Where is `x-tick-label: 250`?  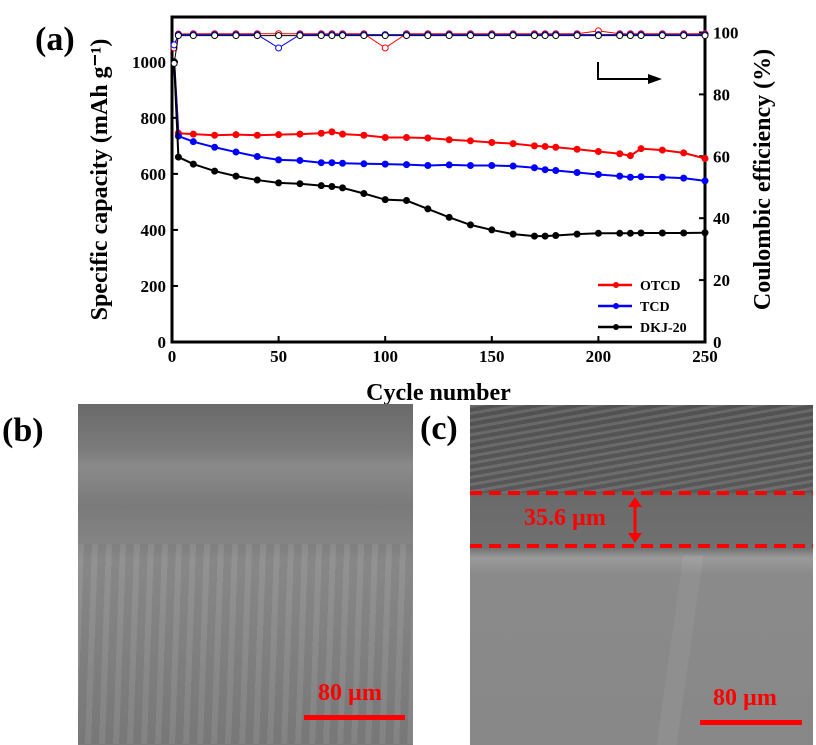
x-tick-label: 250 is located at coordinates (705, 356).